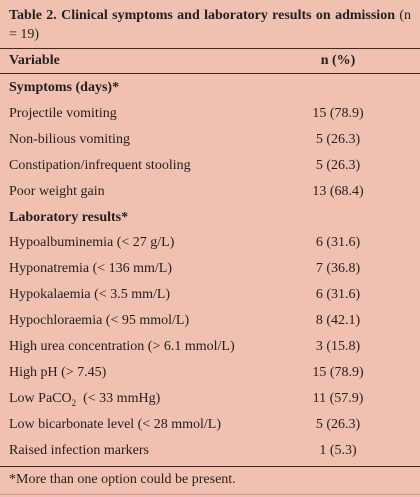 The width and height of the screenshot is (420, 497). Describe the element at coordinates (69, 217) in the screenshot. I see `section-heading: Laboratory results*` at that location.